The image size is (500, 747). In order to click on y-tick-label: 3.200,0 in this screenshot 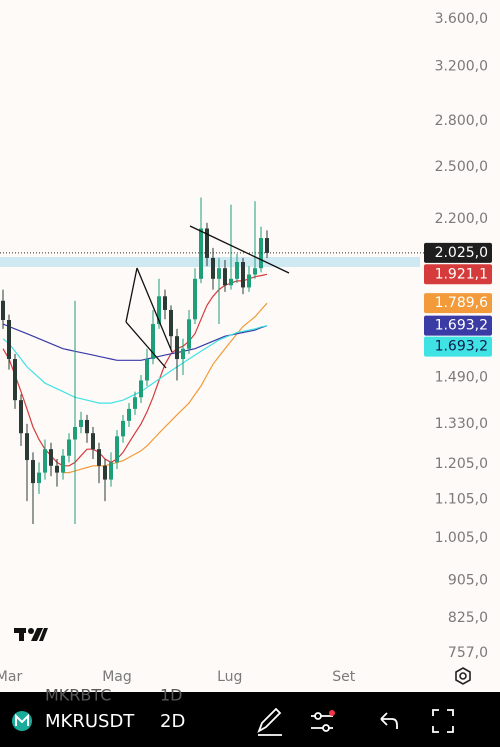, I will do `click(461, 67)`.